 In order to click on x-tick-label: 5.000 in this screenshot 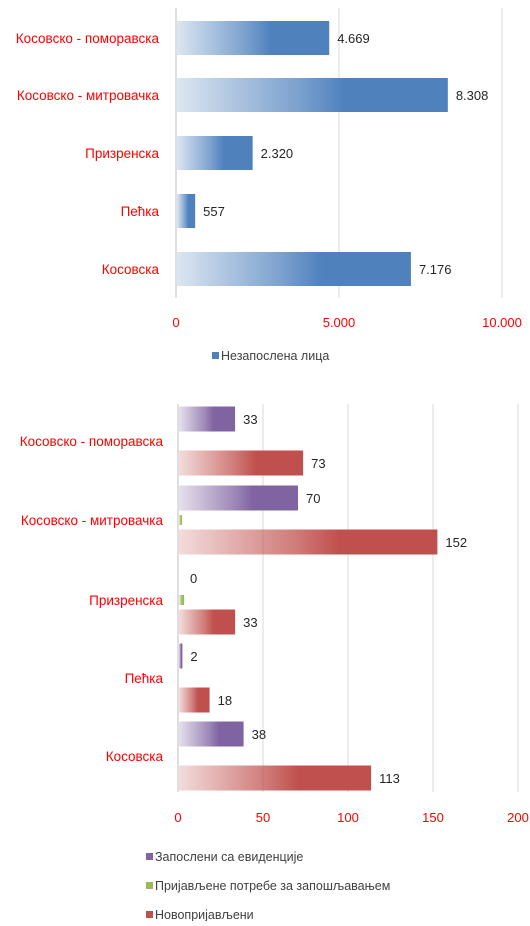, I will do `click(339, 322)`.